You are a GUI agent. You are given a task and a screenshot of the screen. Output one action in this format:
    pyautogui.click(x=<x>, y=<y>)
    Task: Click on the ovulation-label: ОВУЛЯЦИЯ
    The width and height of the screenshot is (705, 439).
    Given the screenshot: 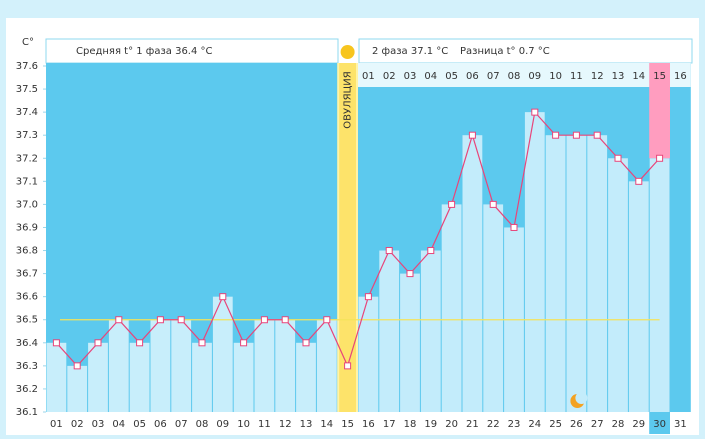 What is the action you would take?
    pyautogui.click(x=348, y=100)
    